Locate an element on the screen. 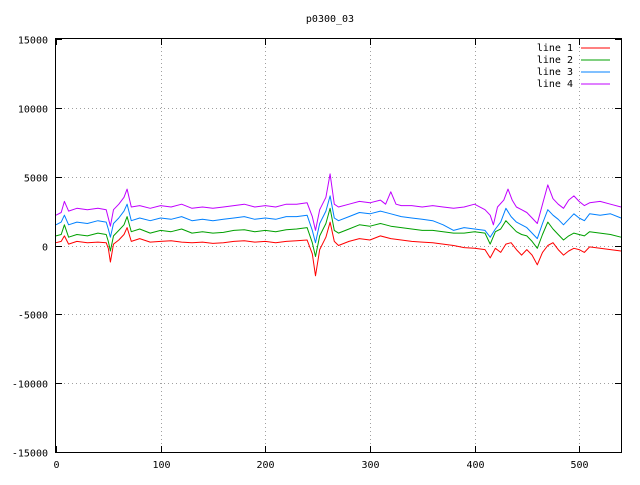  y-tick-label: -10000 is located at coordinates (30, 385).